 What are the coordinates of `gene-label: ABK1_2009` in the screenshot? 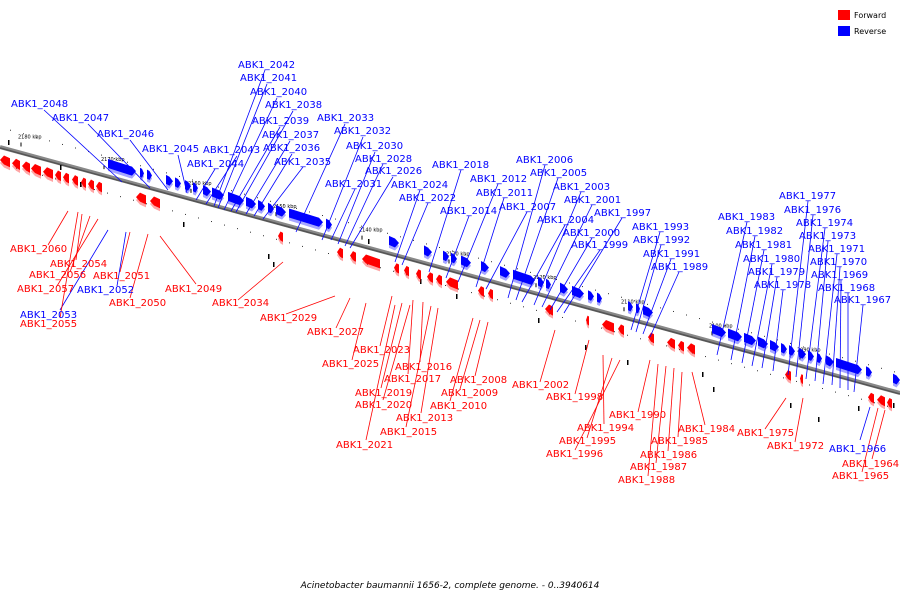 It's located at (469, 393).